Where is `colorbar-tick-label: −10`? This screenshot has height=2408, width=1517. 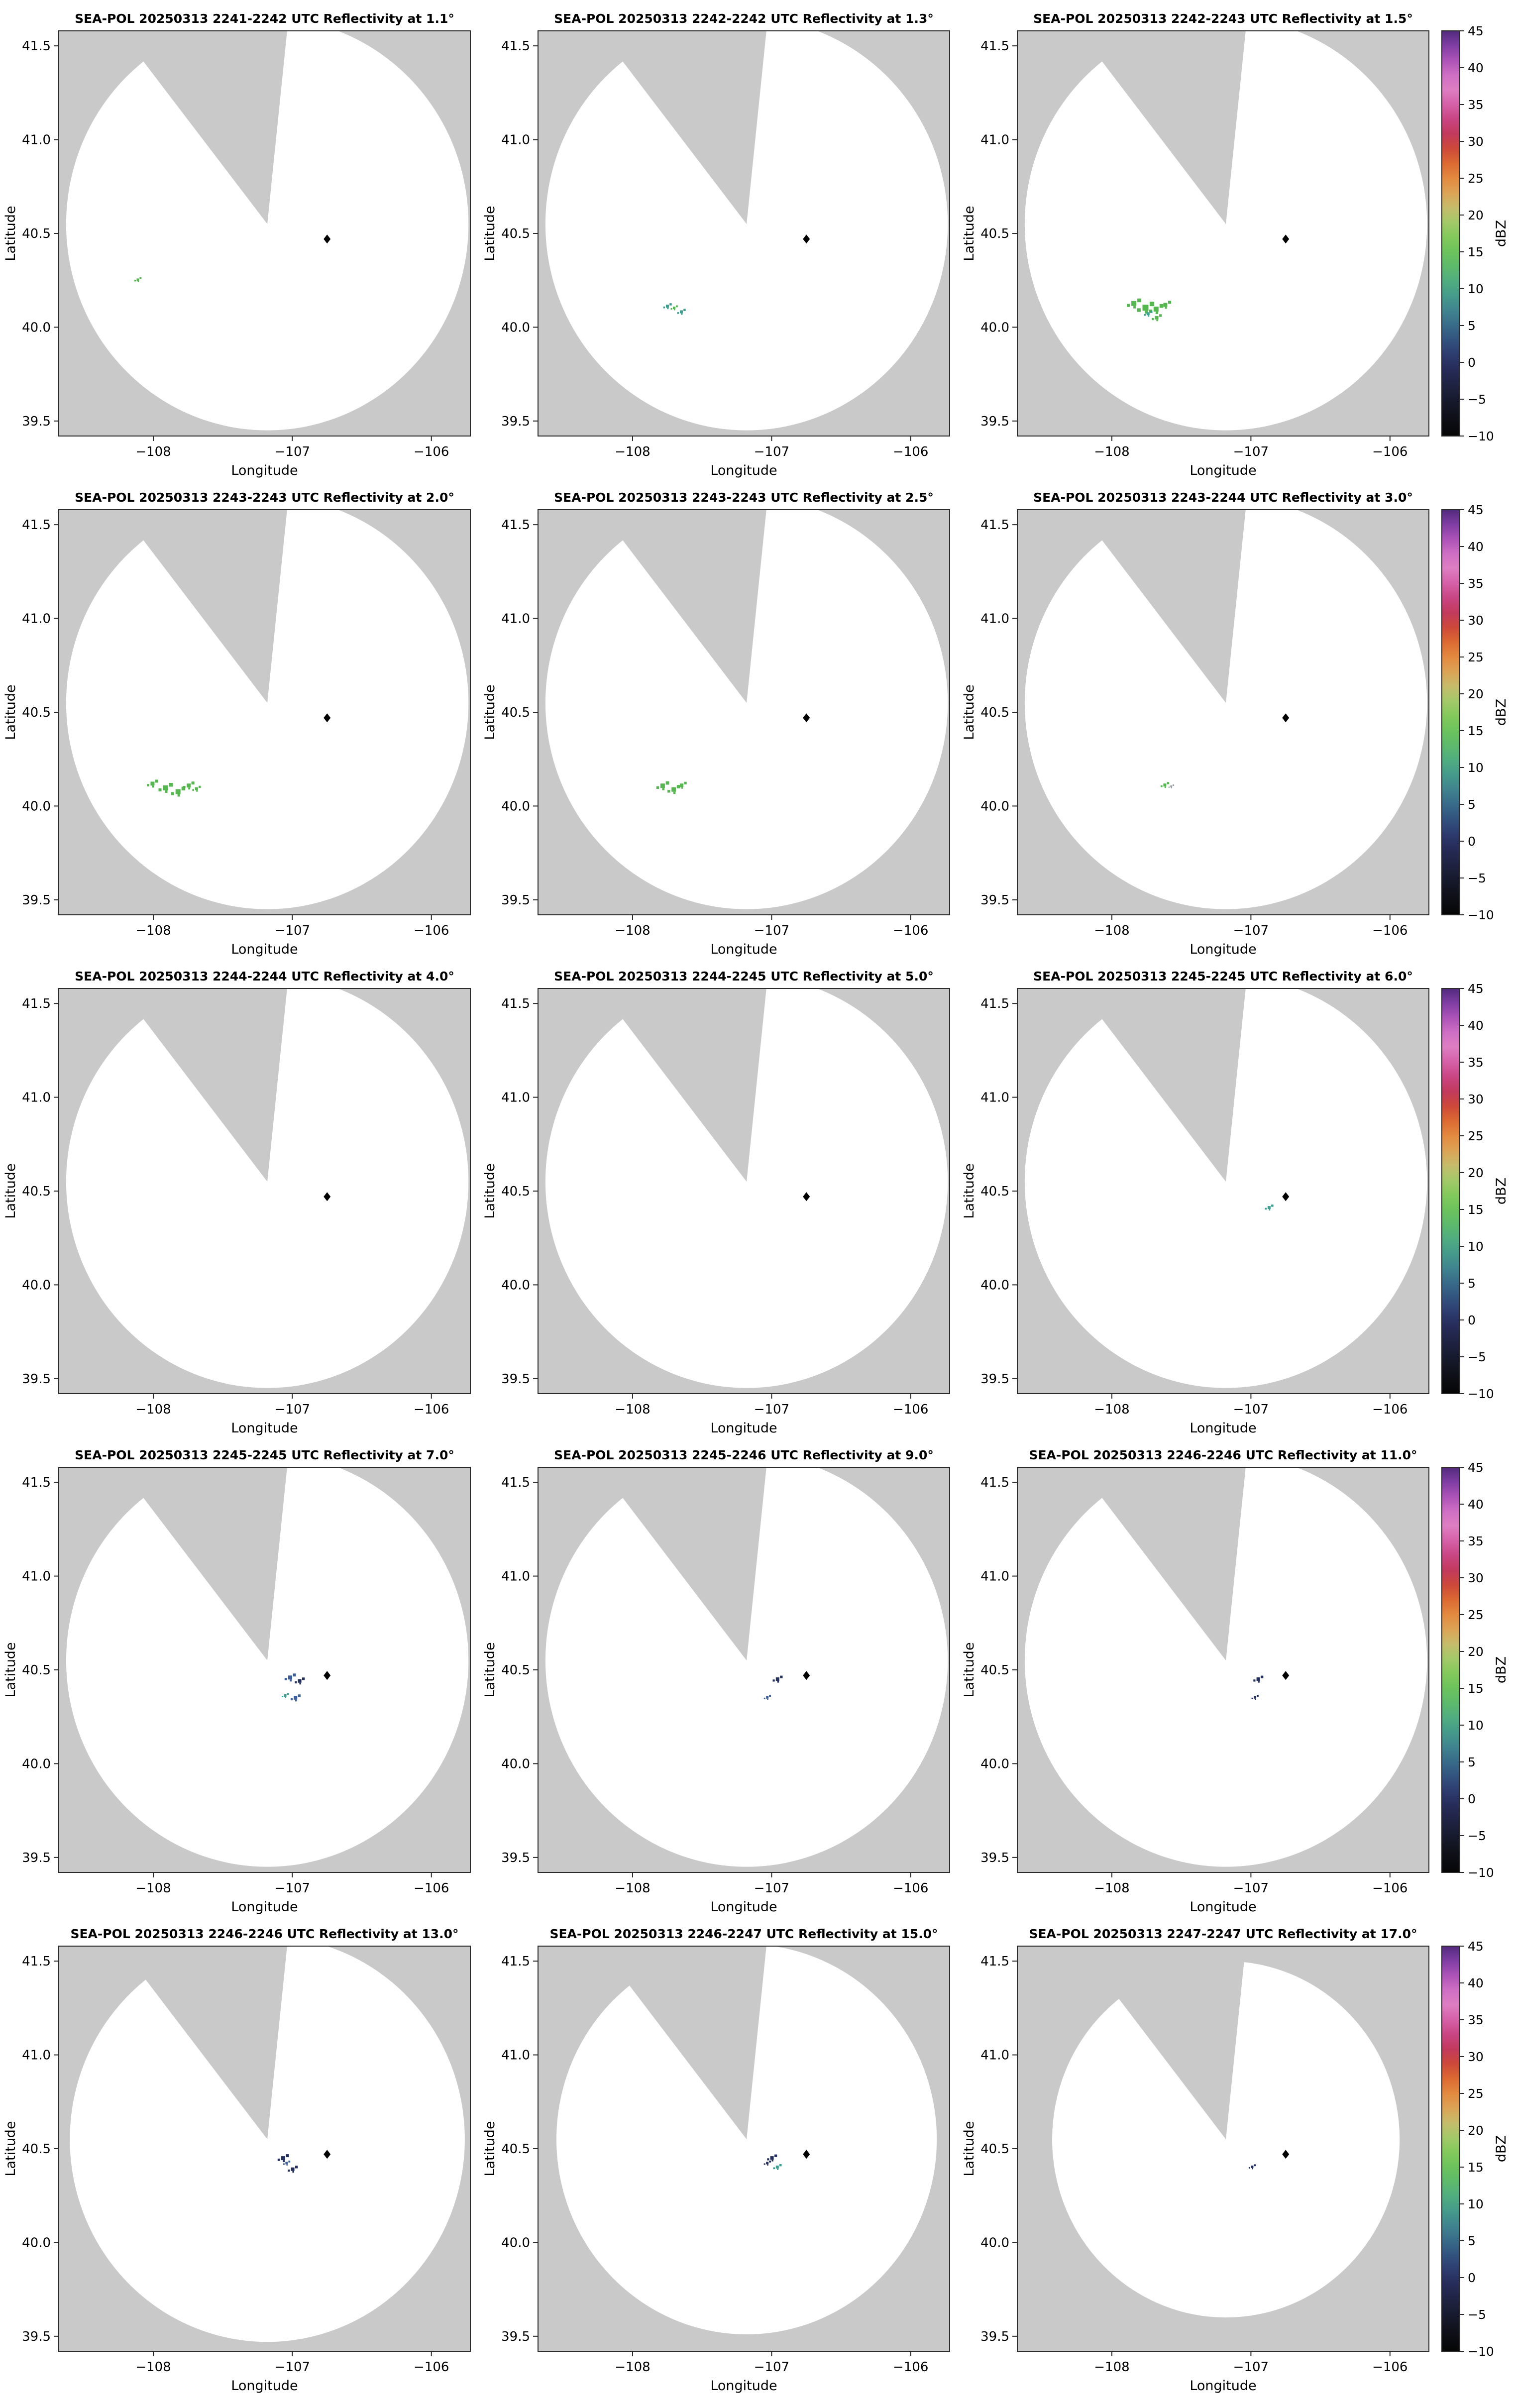 colorbar-tick-label: −10 is located at coordinates (1481, 2351).